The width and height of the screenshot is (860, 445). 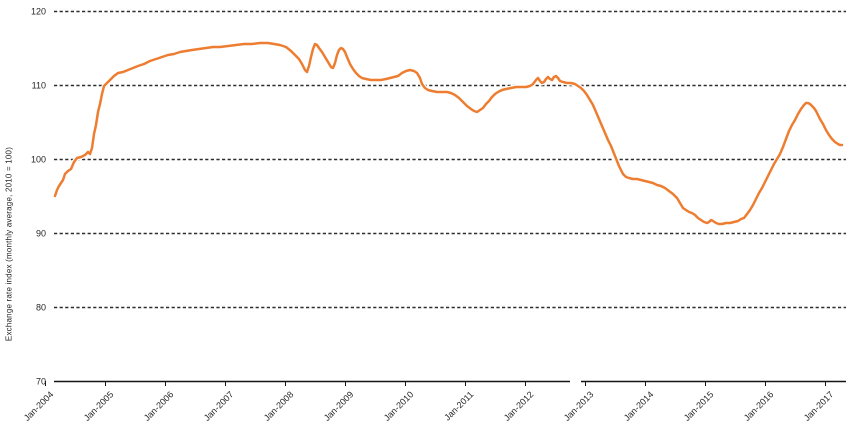 What do you see at coordinates (39, 86) in the screenshot?
I see `y-tick-label: 110` at bounding box center [39, 86].